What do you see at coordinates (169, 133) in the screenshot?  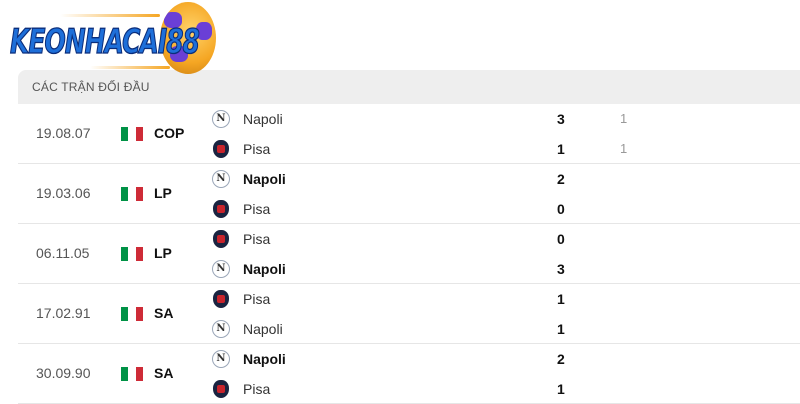 I see `competition: COP` at bounding box center [169, 133].